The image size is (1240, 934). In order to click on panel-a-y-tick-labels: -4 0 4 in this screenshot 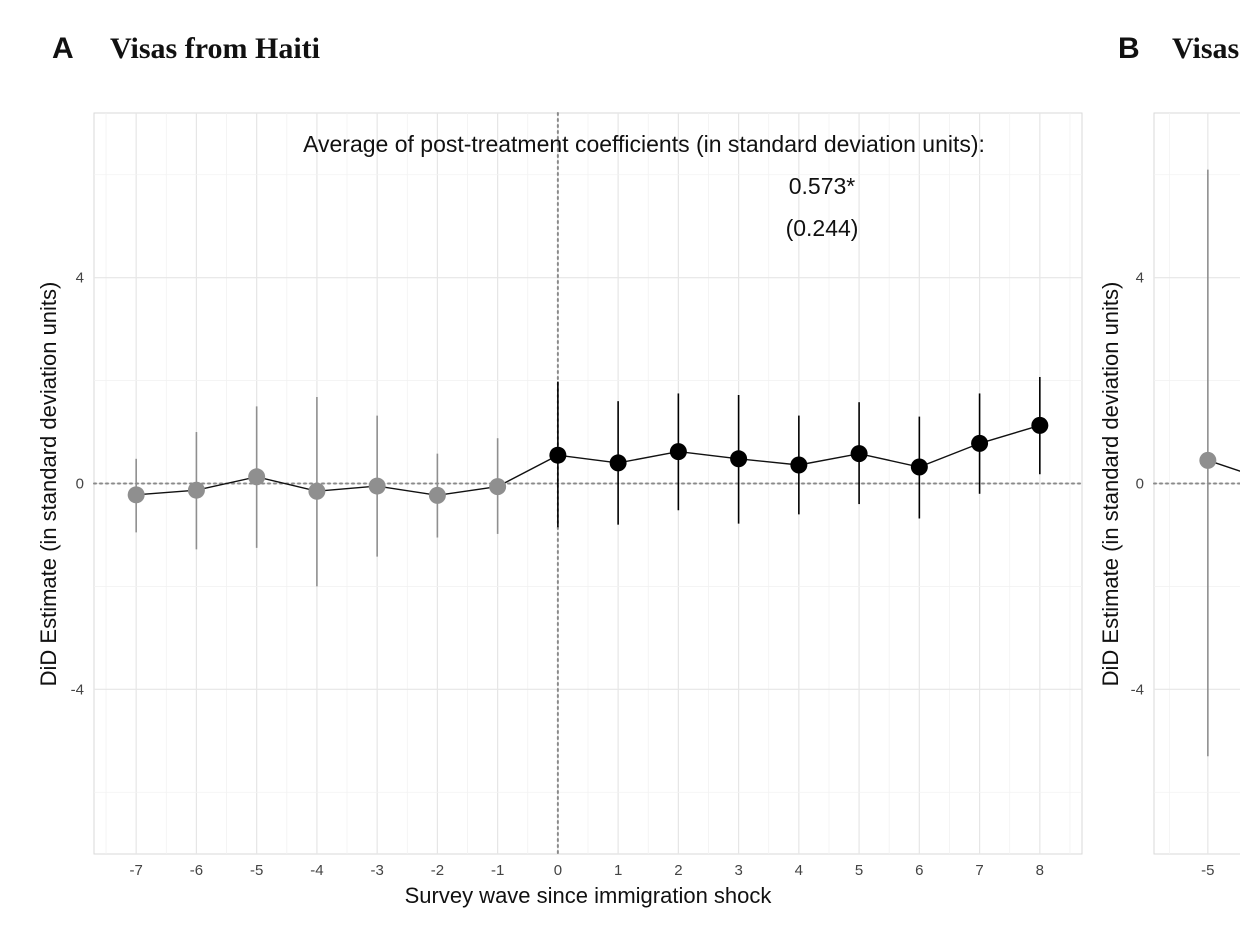, I will do `click(77, 484)`.